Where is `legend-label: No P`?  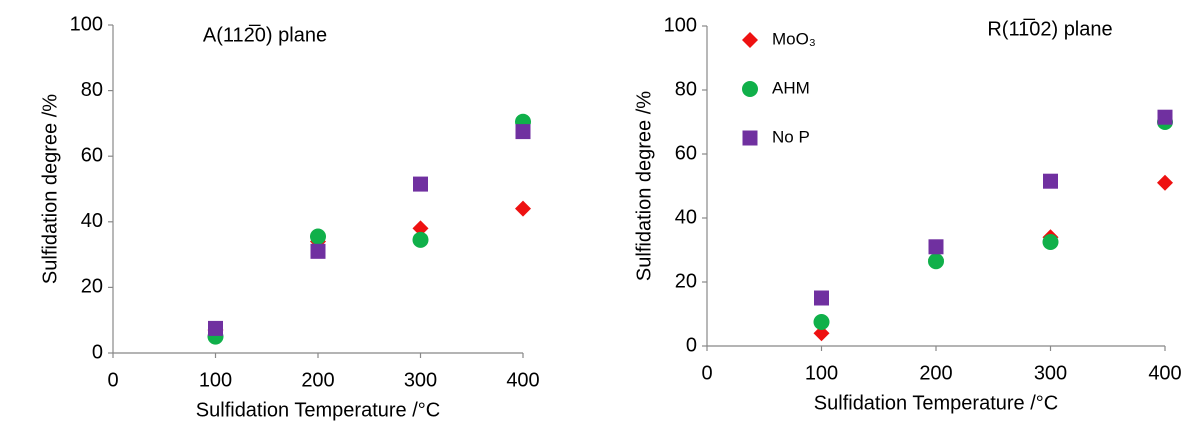
legend-label: No P is located at coordinates (791, 136).